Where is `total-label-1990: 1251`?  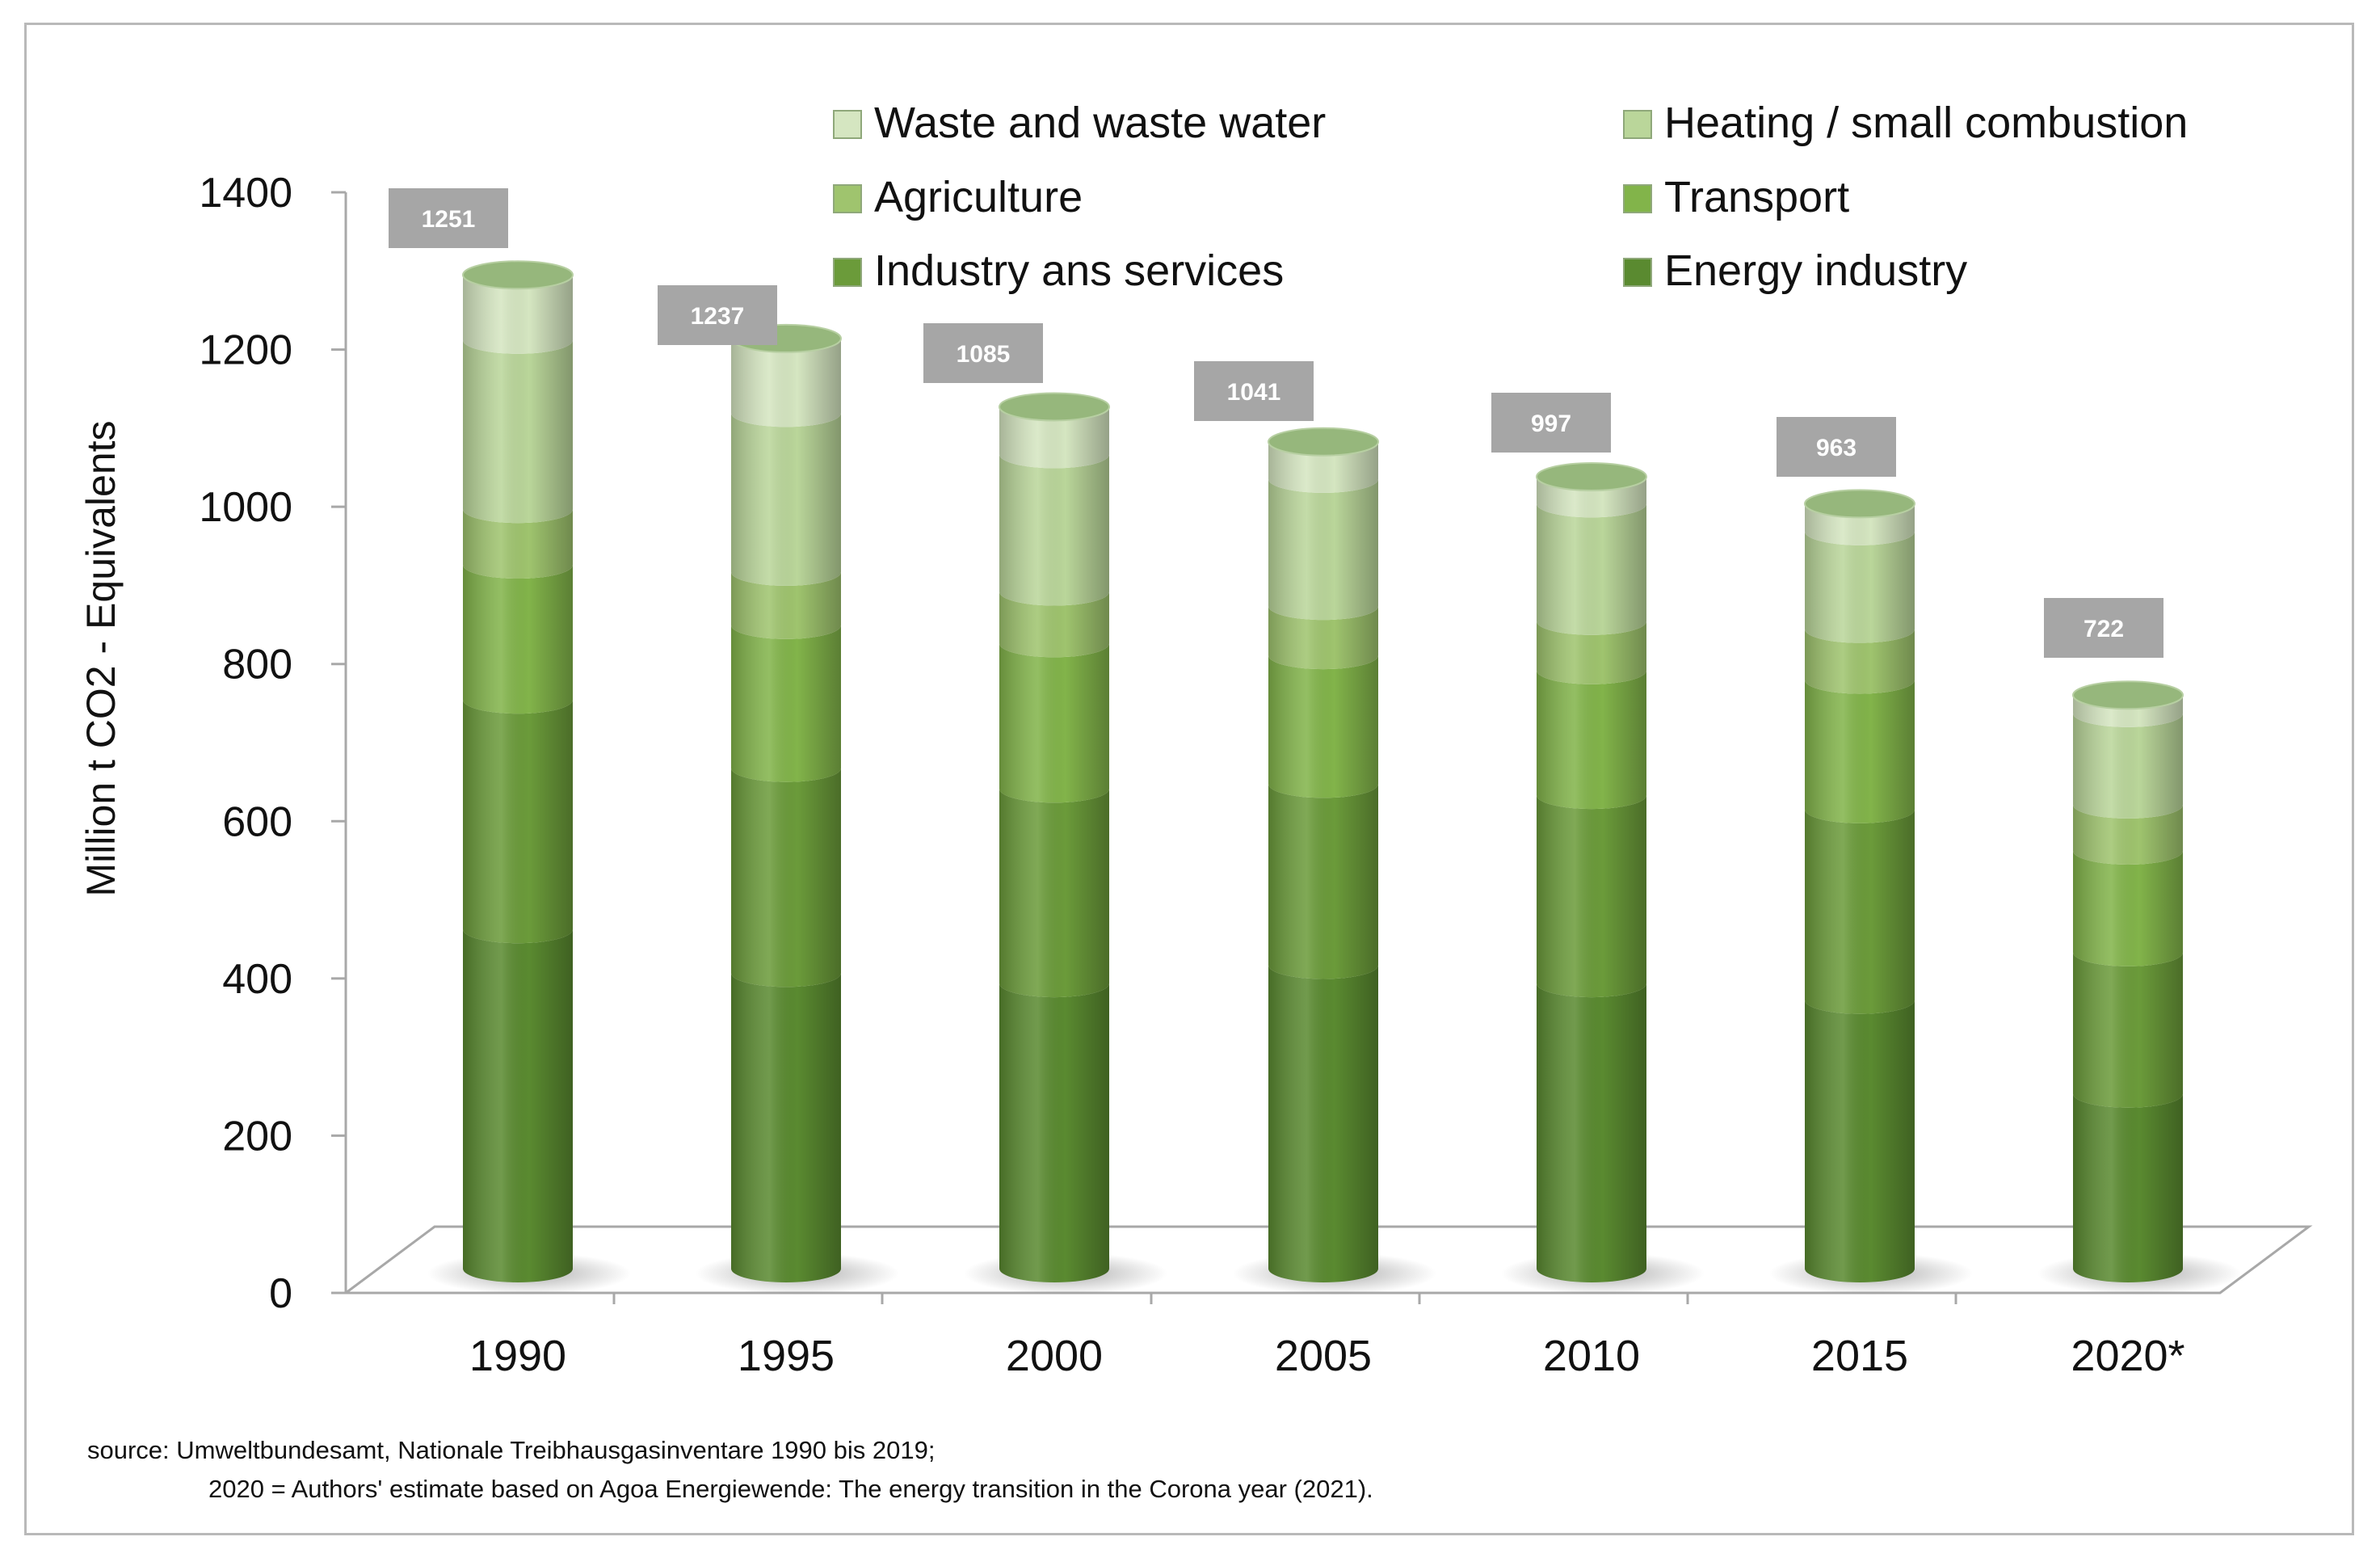 total-label-1990: 1251 is located at coordinates (448, 218).